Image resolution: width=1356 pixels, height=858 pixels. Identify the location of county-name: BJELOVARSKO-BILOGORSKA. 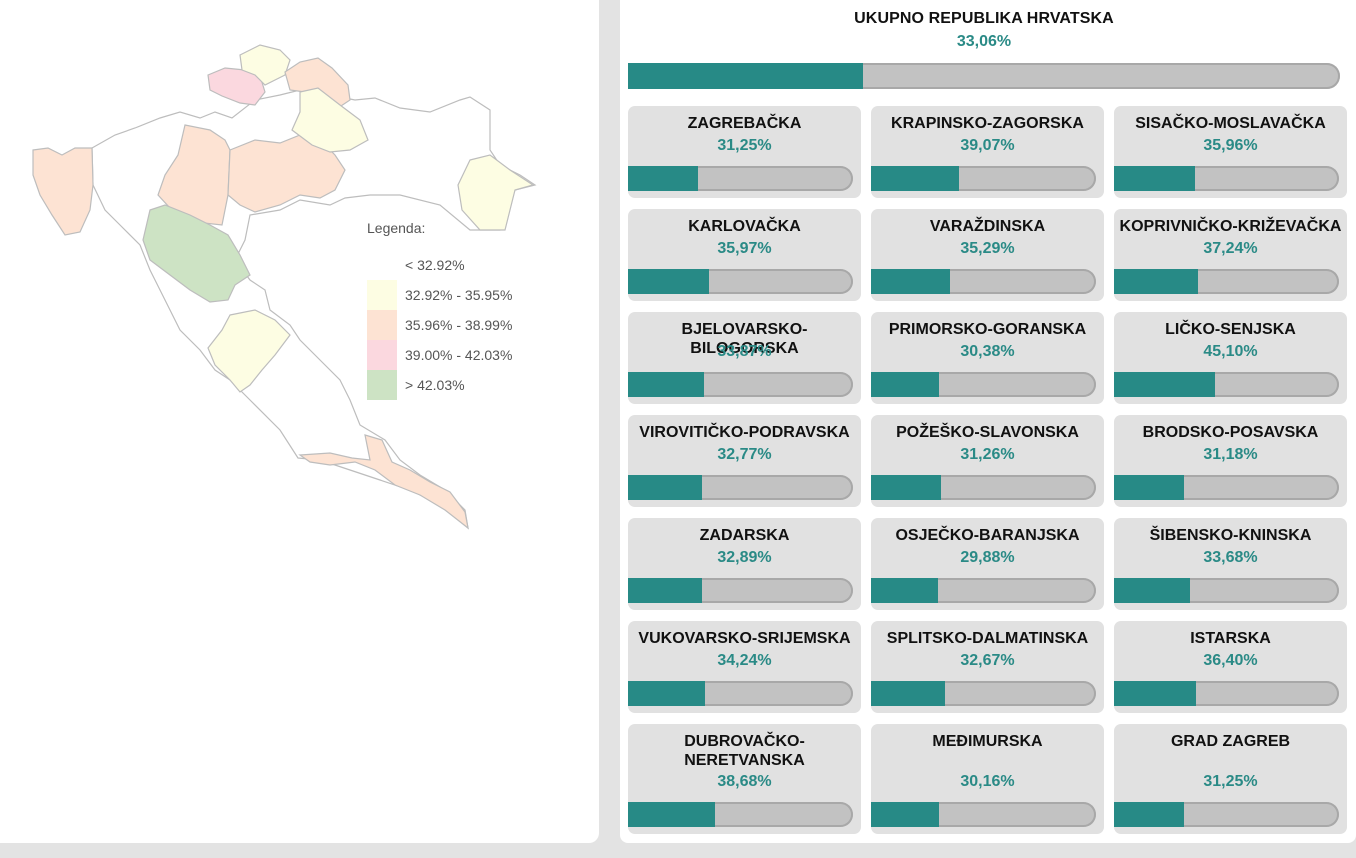
(744, 339).